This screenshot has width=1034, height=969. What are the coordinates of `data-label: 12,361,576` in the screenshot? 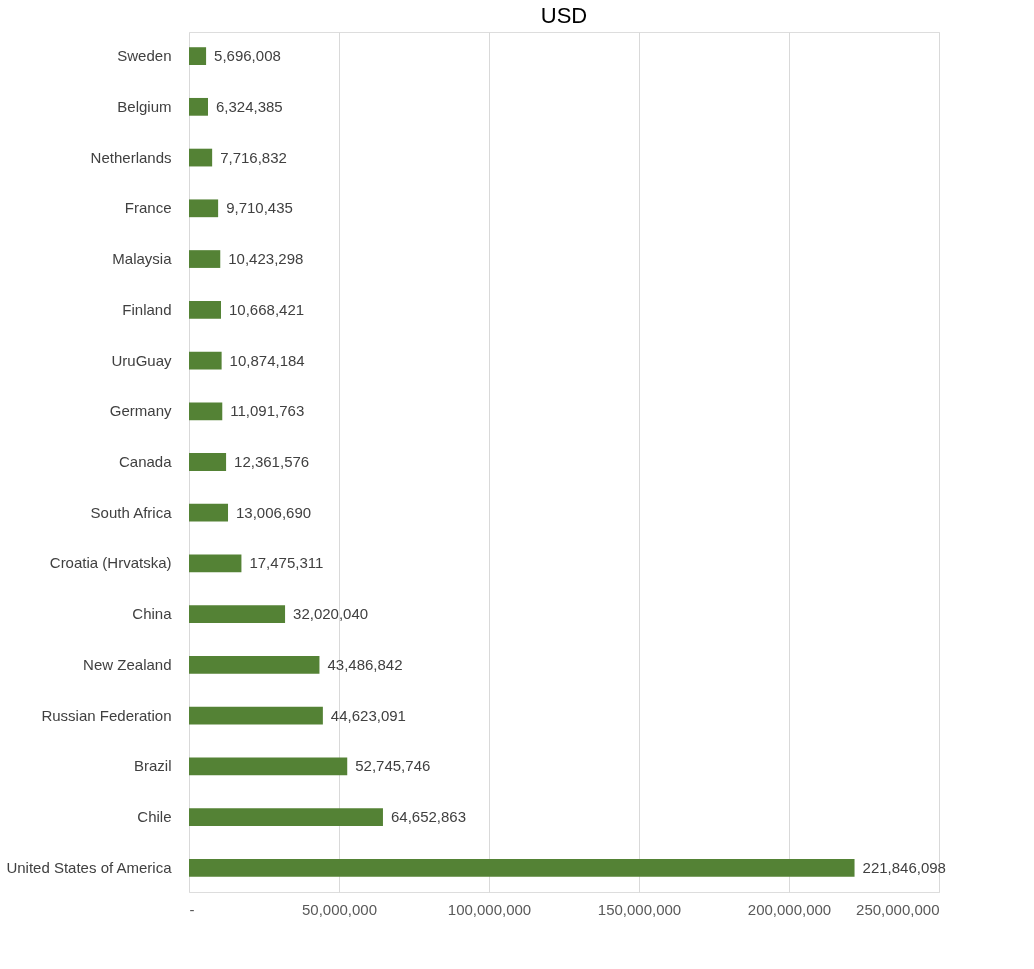 It's located at (272, 461).